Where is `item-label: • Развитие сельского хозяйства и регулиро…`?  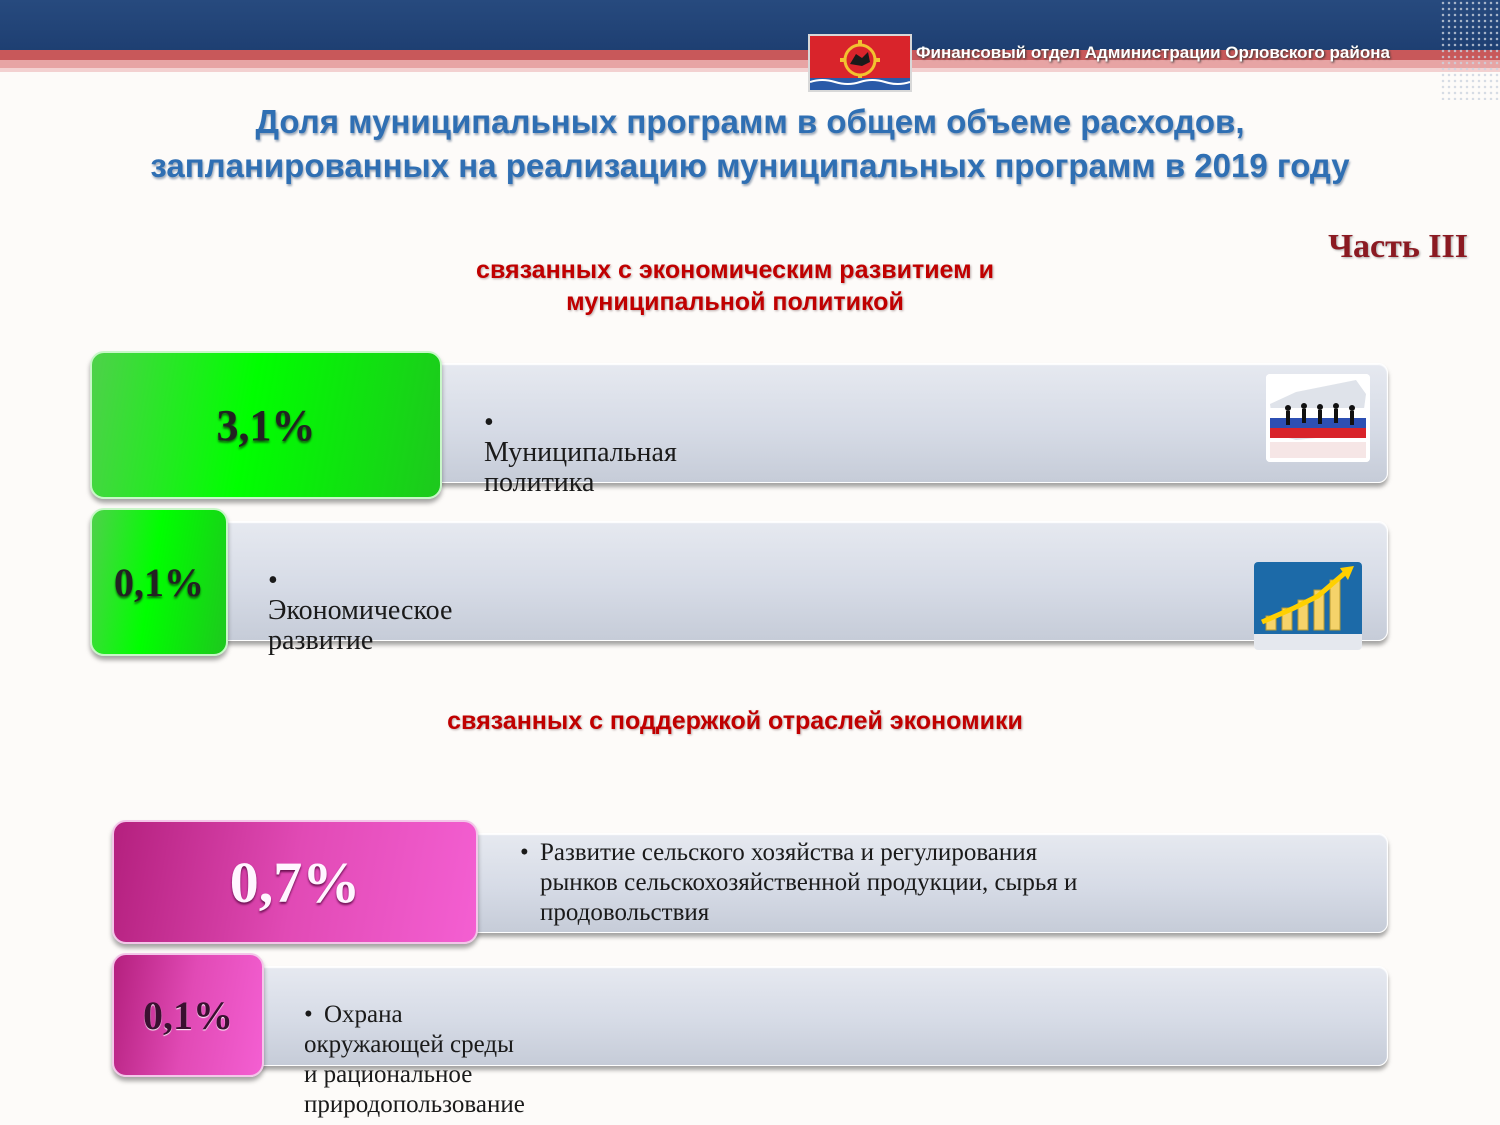
item-label: • Развитие сельского хозяйства и регулиро… is located at coordinates (940, 883).